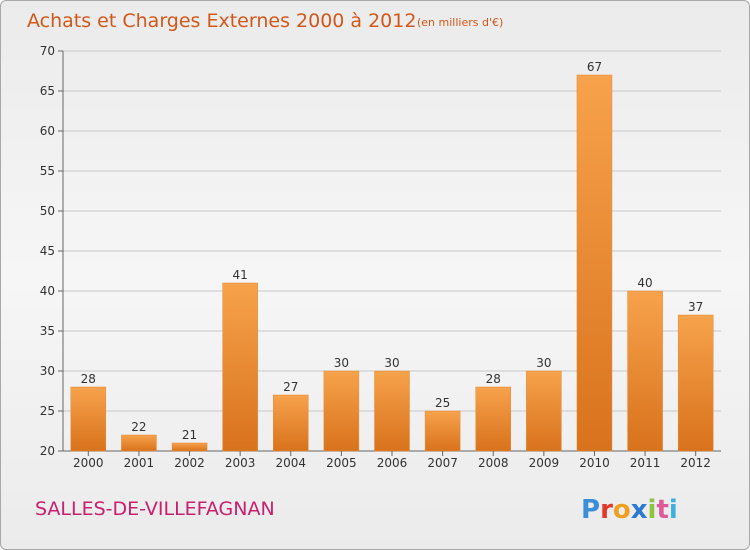 The height and width of the screenshot is (550, 750). I want to click on y-tick-label: 55, so click(47, 171).